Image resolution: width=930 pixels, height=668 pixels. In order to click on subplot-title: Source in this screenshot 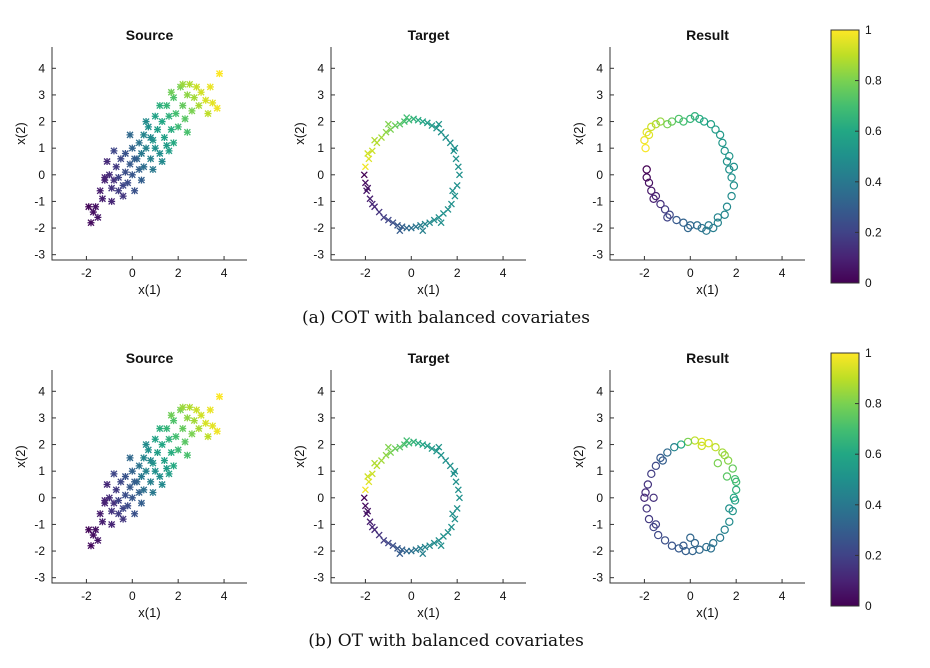, I will do `click(150, 358)`.